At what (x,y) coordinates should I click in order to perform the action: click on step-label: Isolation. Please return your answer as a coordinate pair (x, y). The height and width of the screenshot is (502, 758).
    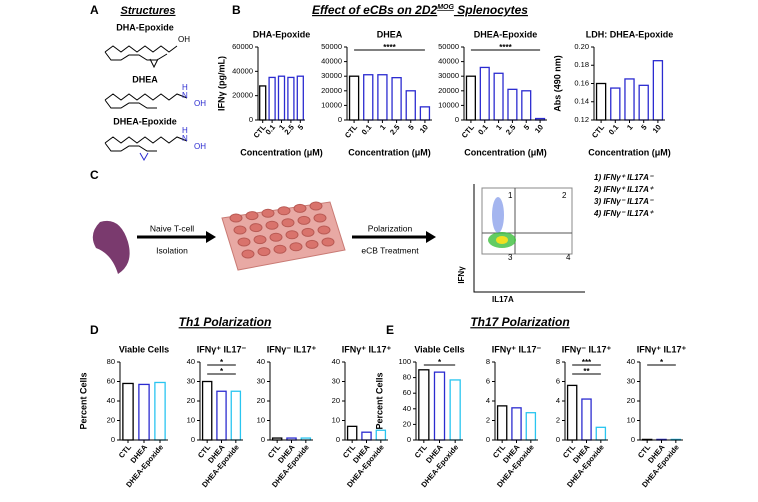
    Looking at the image, I should click on (172, 250).